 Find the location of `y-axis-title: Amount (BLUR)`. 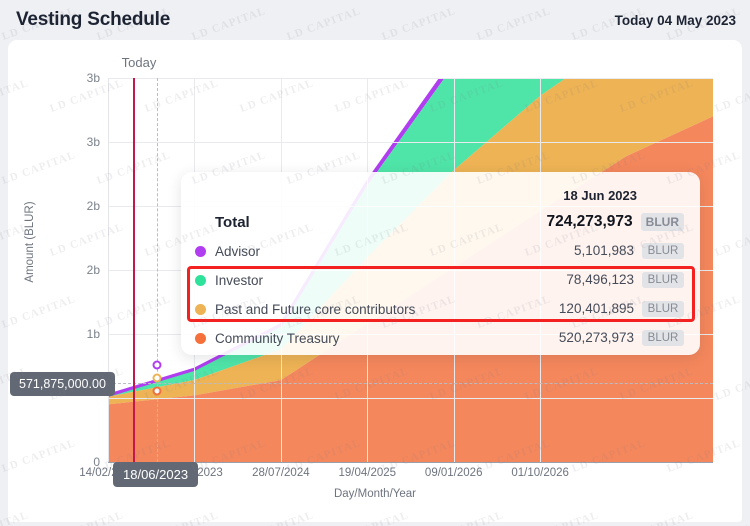

y-axis-title: Amount (BLUR) is located at coordinates (30, 242).